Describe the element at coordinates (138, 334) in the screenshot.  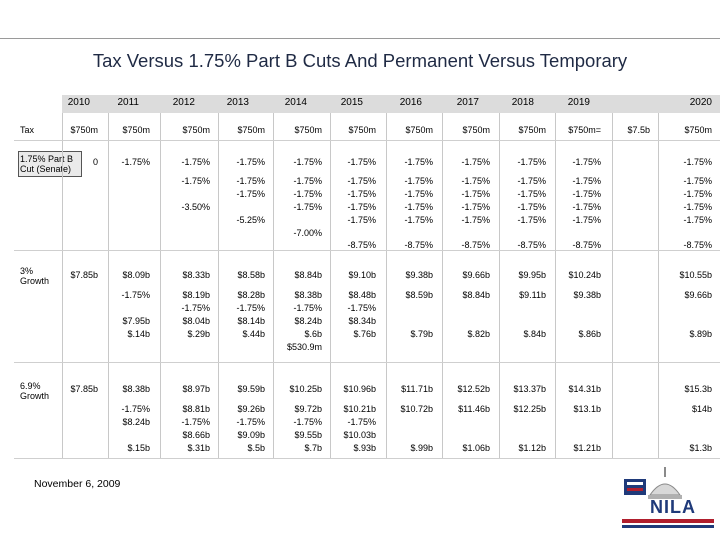
I see `growth3-cell-r5-2011: $.14b` at that location.